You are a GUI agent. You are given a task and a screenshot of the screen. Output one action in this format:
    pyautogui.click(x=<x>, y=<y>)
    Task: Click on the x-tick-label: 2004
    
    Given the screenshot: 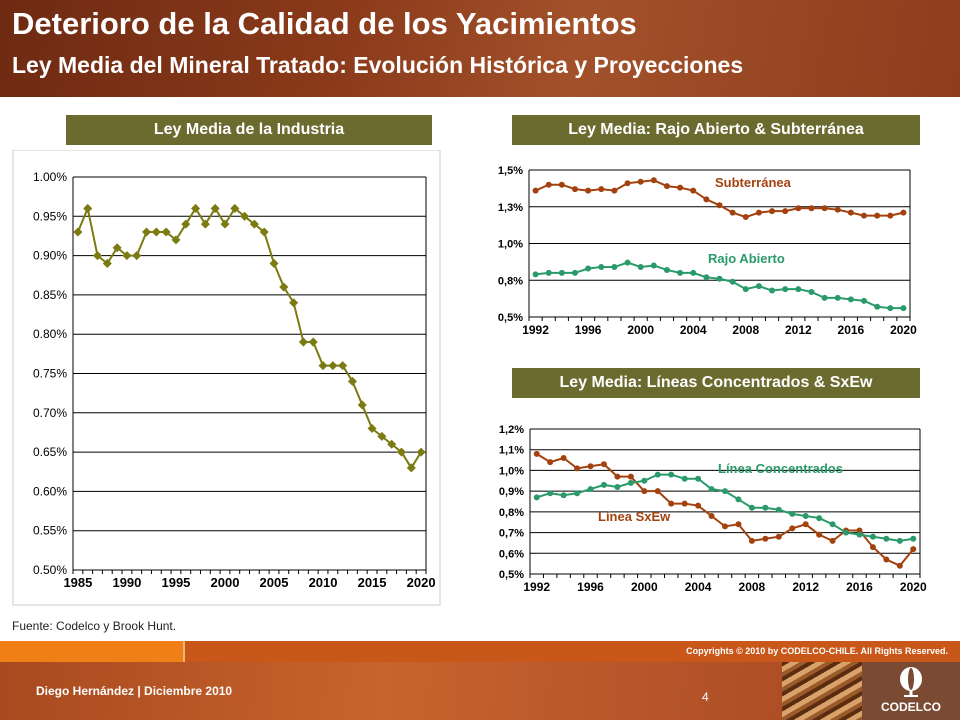 What is the action you would take?
    pyautogui.click(x=693, y=330)
    